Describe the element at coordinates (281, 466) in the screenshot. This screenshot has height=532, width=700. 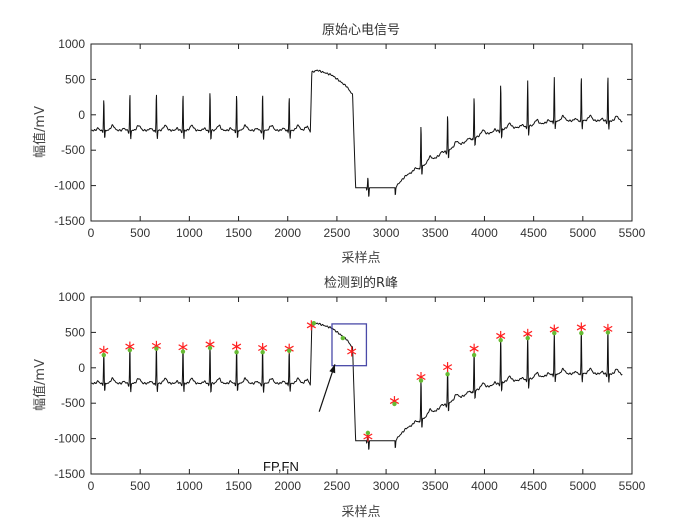
I see `annotation-fp-fn: FP,FN` at that location.